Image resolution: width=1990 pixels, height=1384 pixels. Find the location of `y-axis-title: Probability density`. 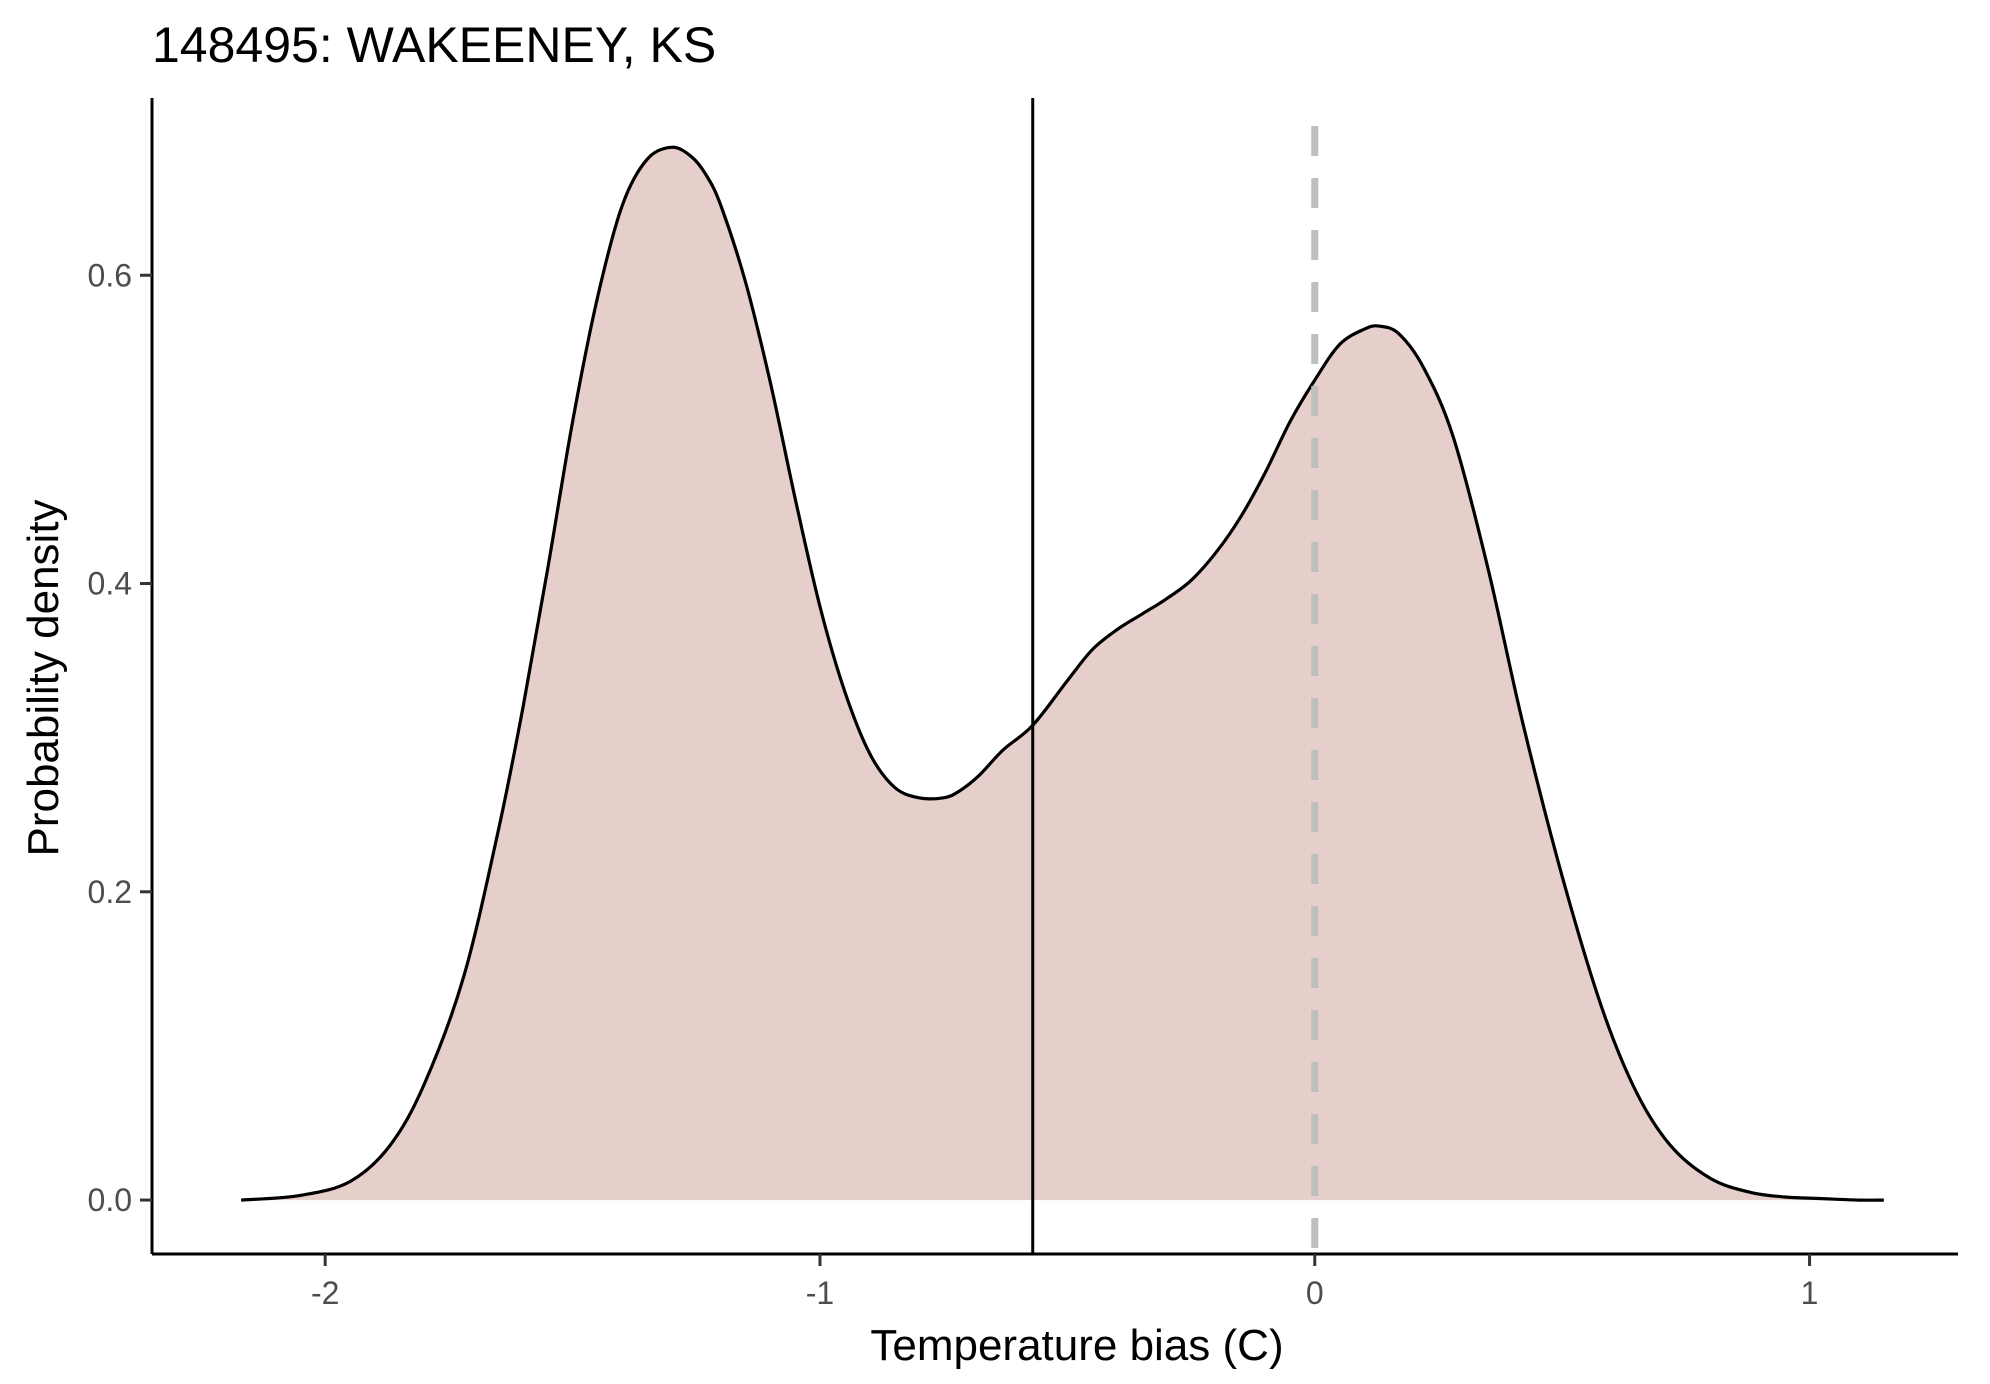

y-axis-title: Probability density is located at coordinates (43, 677).